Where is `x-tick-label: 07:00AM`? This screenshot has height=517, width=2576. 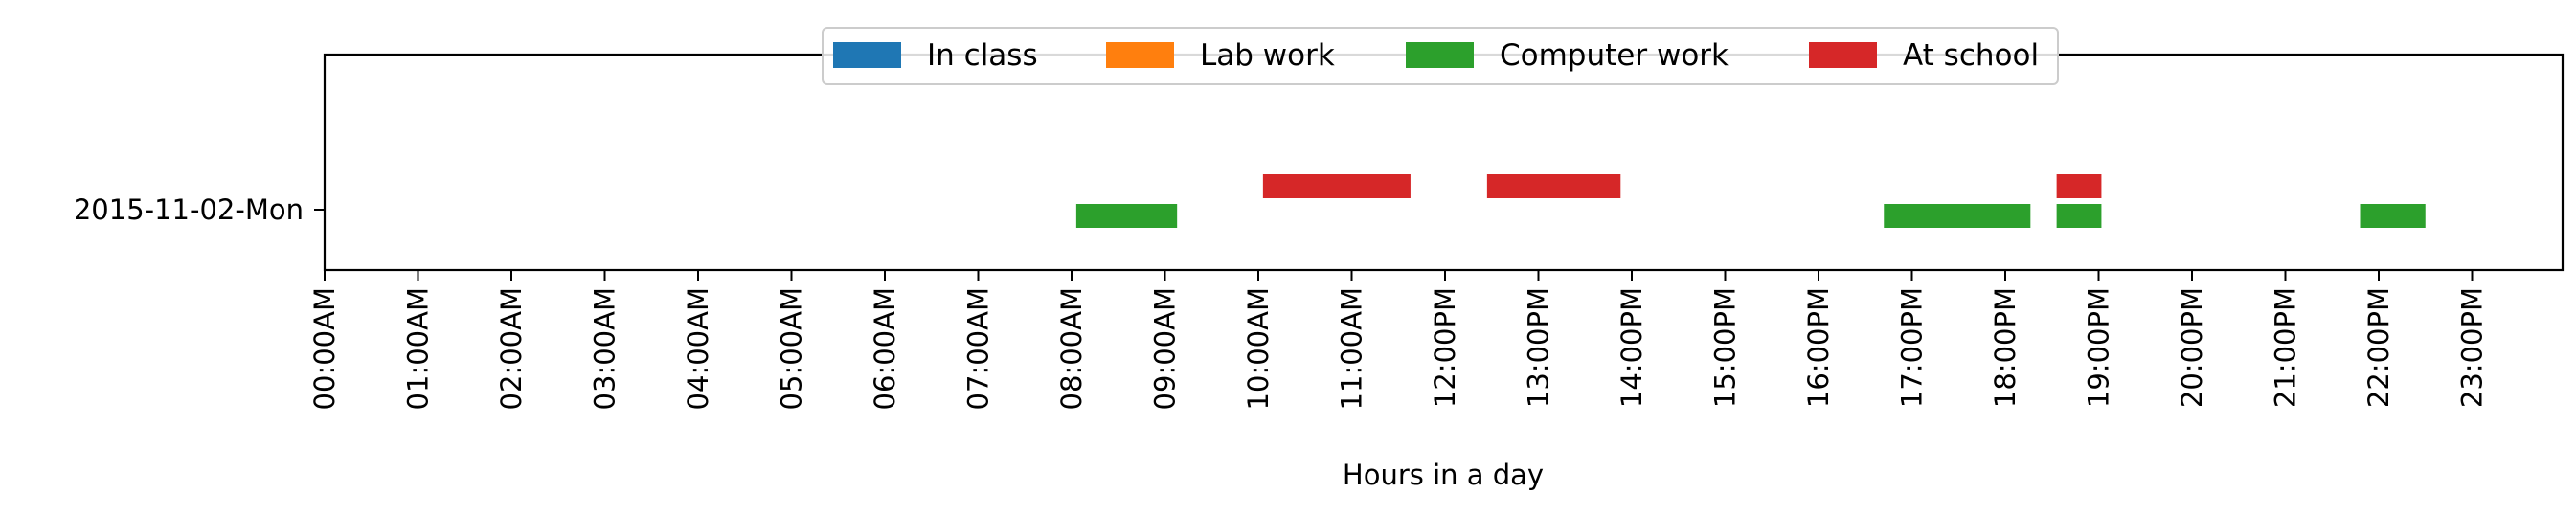 x-tick-label: 07:00AM is located at coordinates (978, 348).